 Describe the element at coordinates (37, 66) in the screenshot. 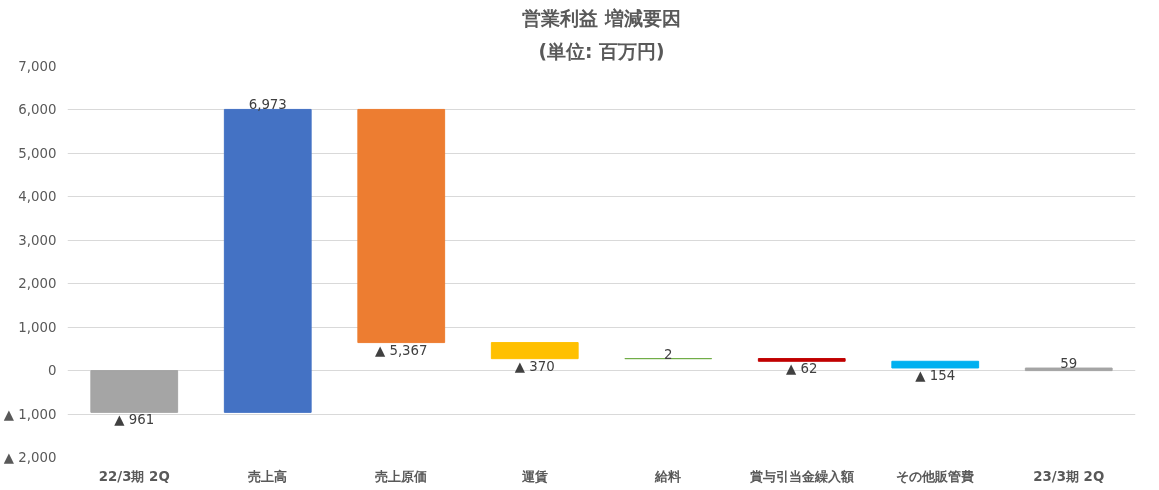

I see `y-tick-label: 7,000` at that location.